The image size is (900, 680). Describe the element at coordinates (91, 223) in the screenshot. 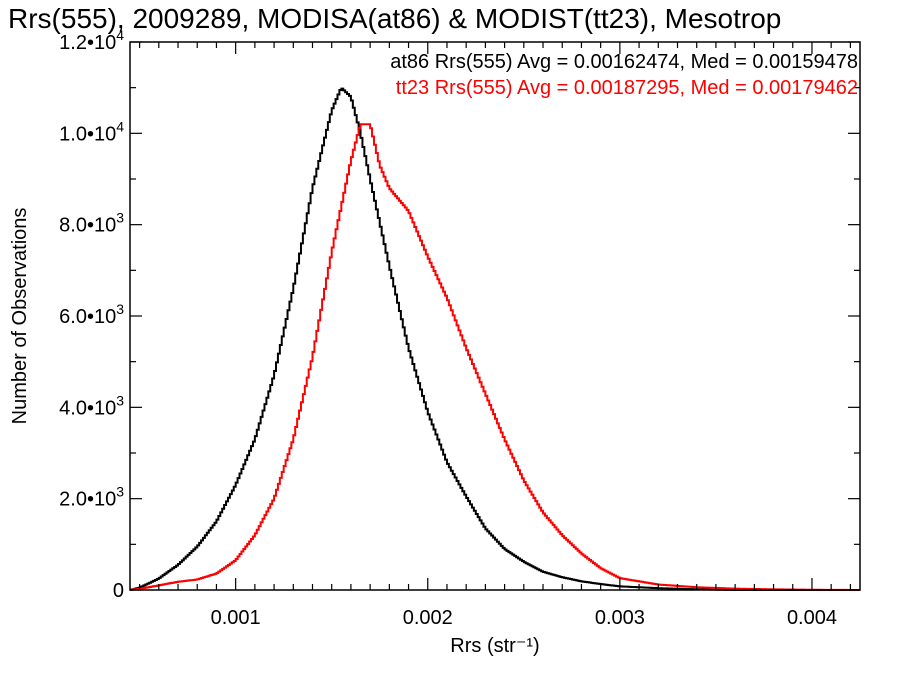

I see `y-tick-label: 8.0•103` at that location.